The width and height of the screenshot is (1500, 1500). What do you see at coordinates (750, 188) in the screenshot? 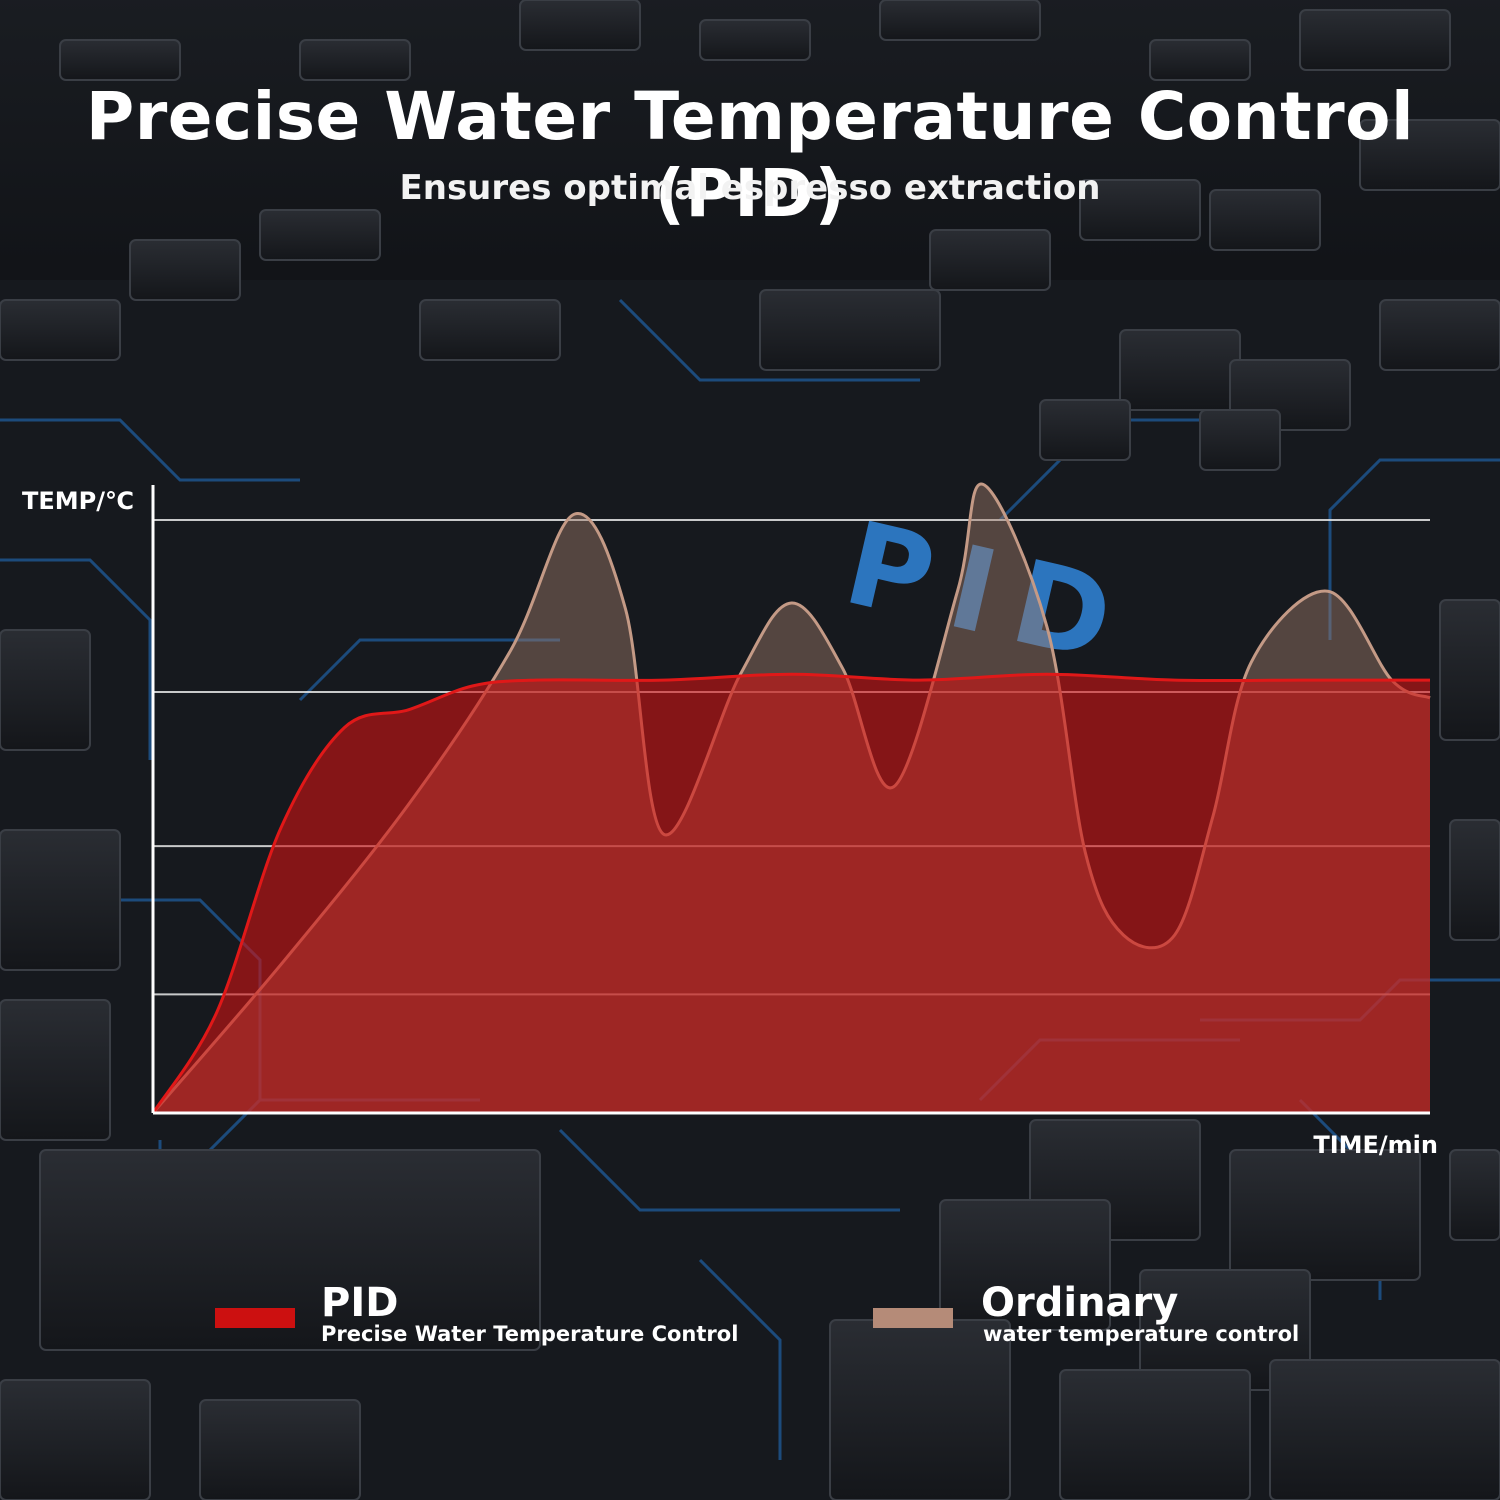
I see `page-subtitle: Ensures optimal espresso extraction` at bounding box center [750, 188].